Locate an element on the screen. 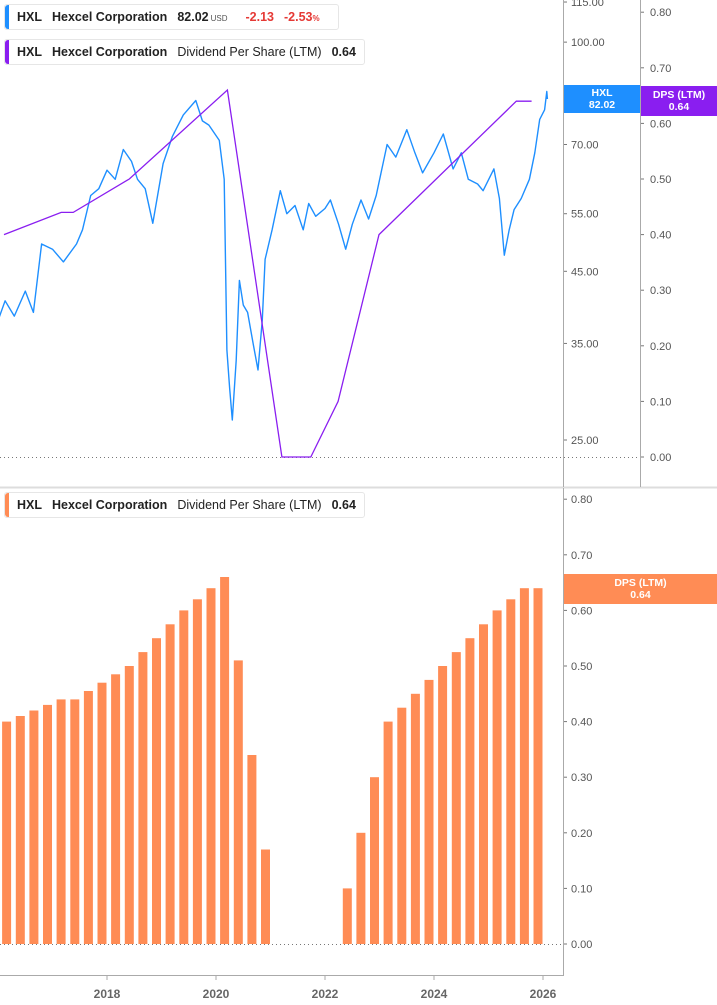 This screenshot has height=1005, width=717. price-badge: HXL 82.02 is located at coordinates (602, 99).